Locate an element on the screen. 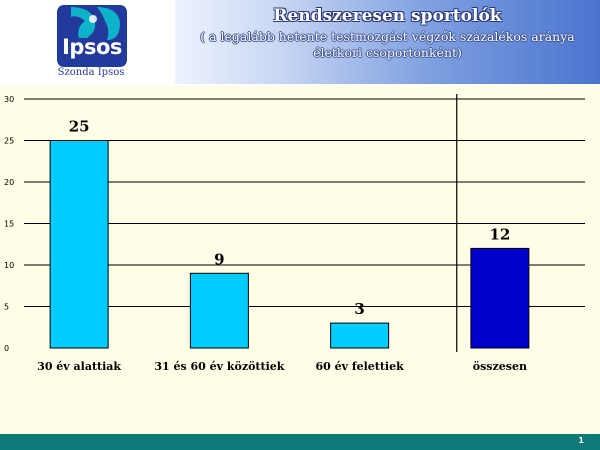  subtitle-line-2: életkori csoportonként) is located at coordinates (387, 52).